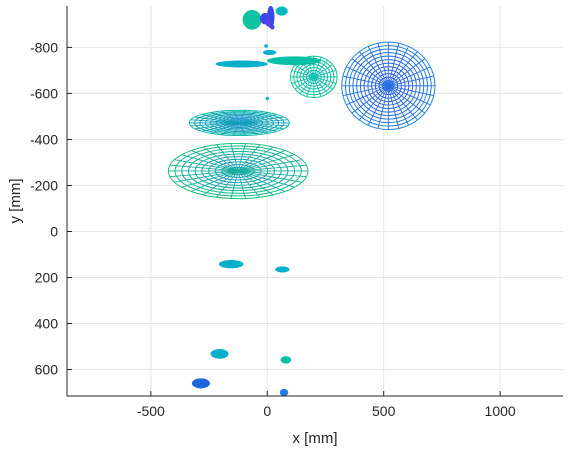 This screenshot has width=573, height=449. What do you see at coordinates (47, 370) in the screenshot?
I see `y-tick-label: 600` at bounding box center [47, 370].